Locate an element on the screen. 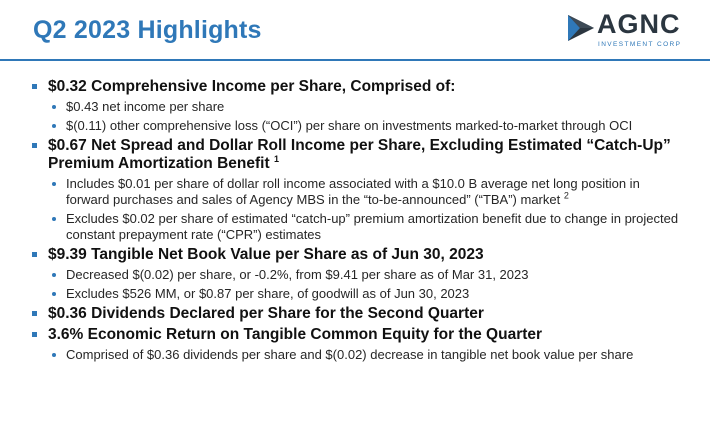 Image resolution: width=710 pixels, height=432 pixels. footnote-marker: 1 is located at coordinates (276, 158).